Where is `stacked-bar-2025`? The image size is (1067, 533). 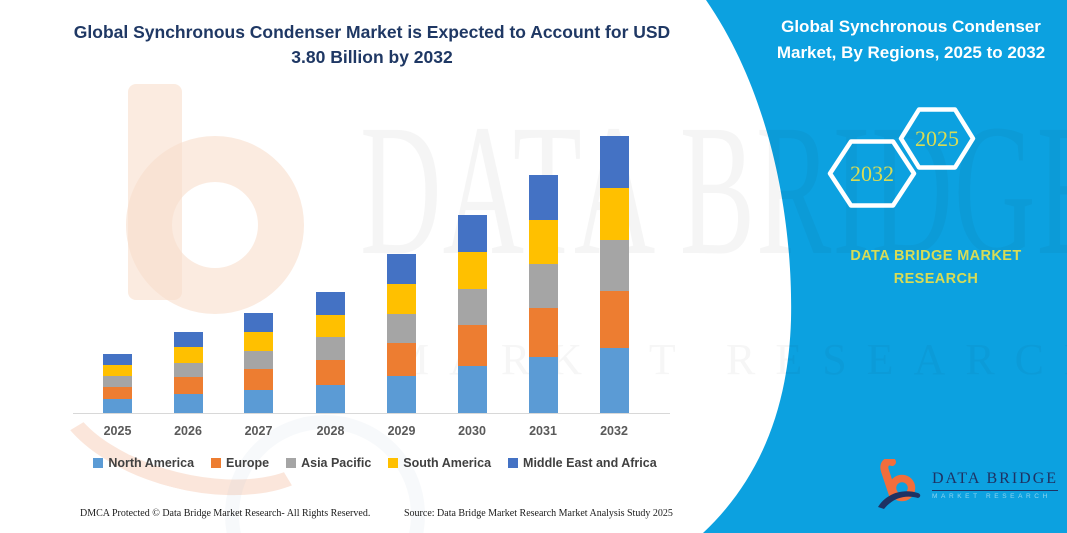 stacked-bar-2025 is located at coordinates (117, 383).